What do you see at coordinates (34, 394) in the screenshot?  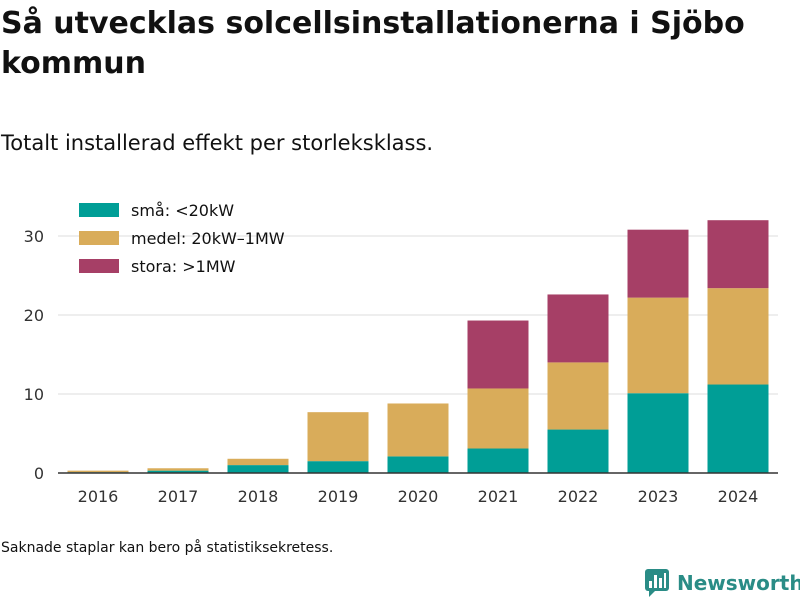 I see `y-tick-label: 10` at bounding box center [34, 394].